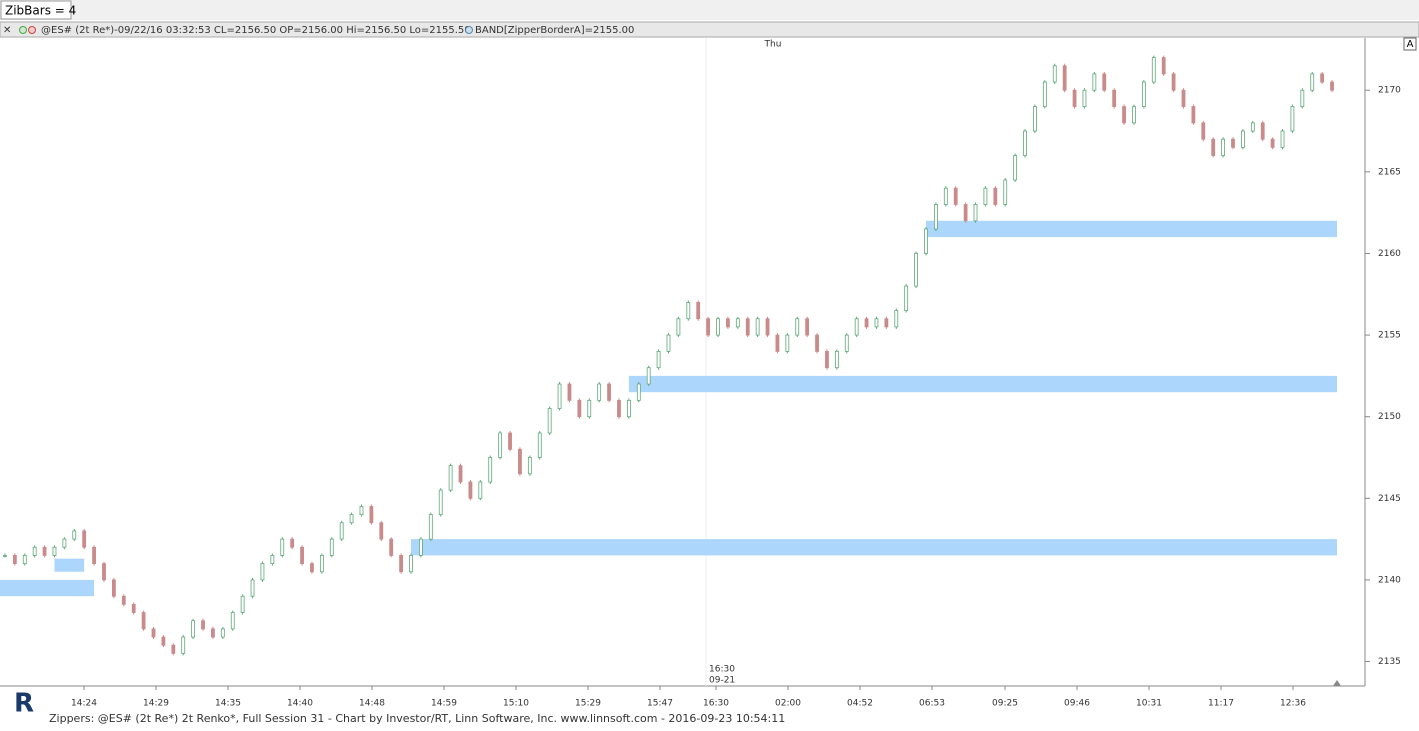 The width and height of the screenshot is (1419, 731). What do you see at coordinates (709, 10) in the screenshot?
I see `toolbar` at bounding box center [709, 10].